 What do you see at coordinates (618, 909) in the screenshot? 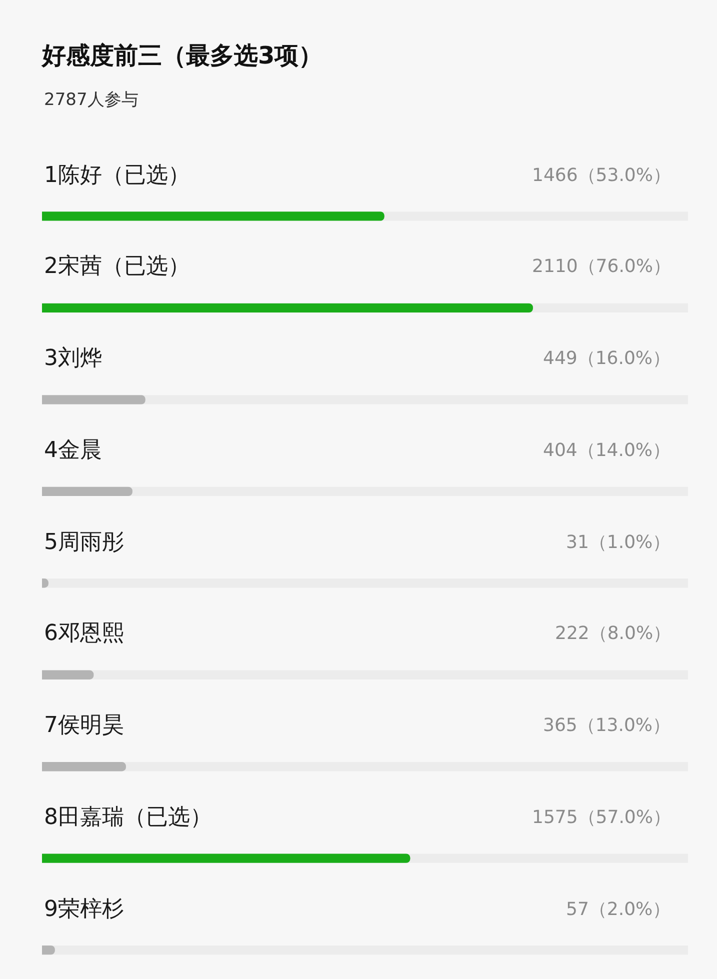
I see `data-label: 57（2.0%）` at bounding box center [618, 909].